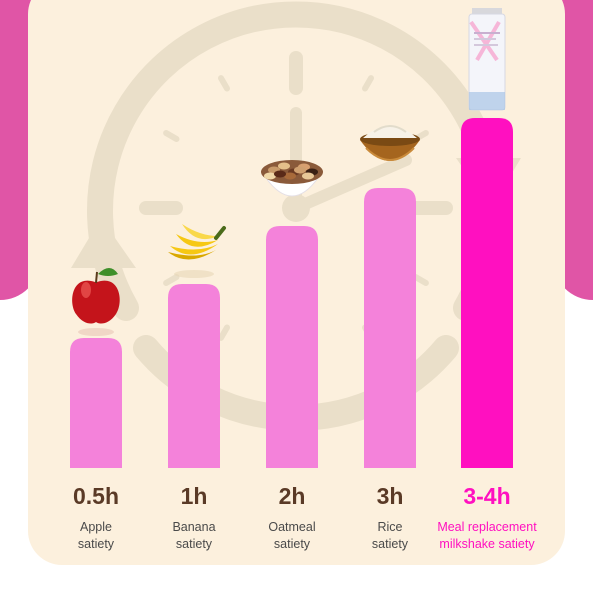 The width and height of the screenshot is (593, 593). I want to click on category-label-5-line-1: Meal replacement, so click(487, 527).